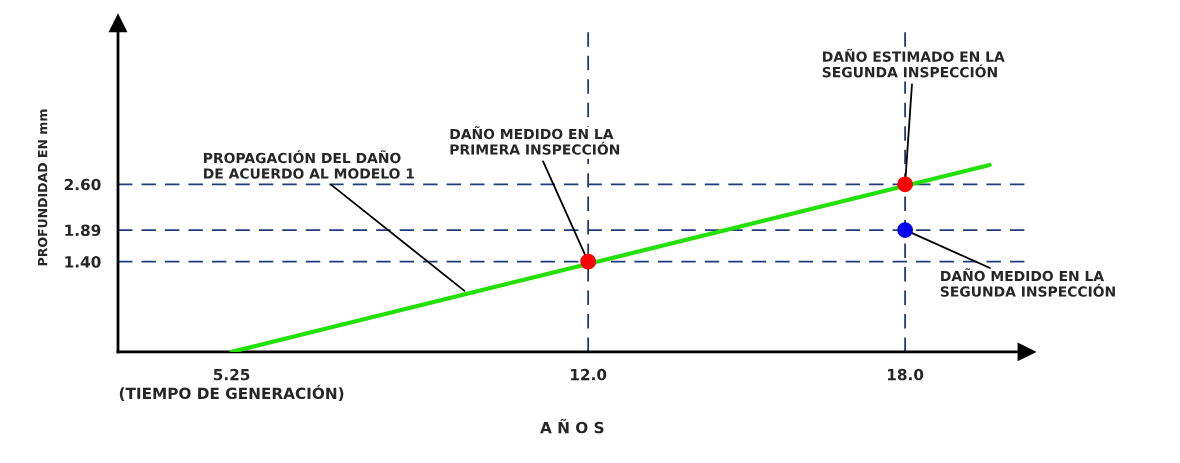 The height and width of the screenshot is (463, 1180). Describe the element at coordinates (309, 164) in the screenshot. I see `annotation: PROPAGACIÓN DEL DAÑO DE ACUERDO AL MODELO 1` at that location.